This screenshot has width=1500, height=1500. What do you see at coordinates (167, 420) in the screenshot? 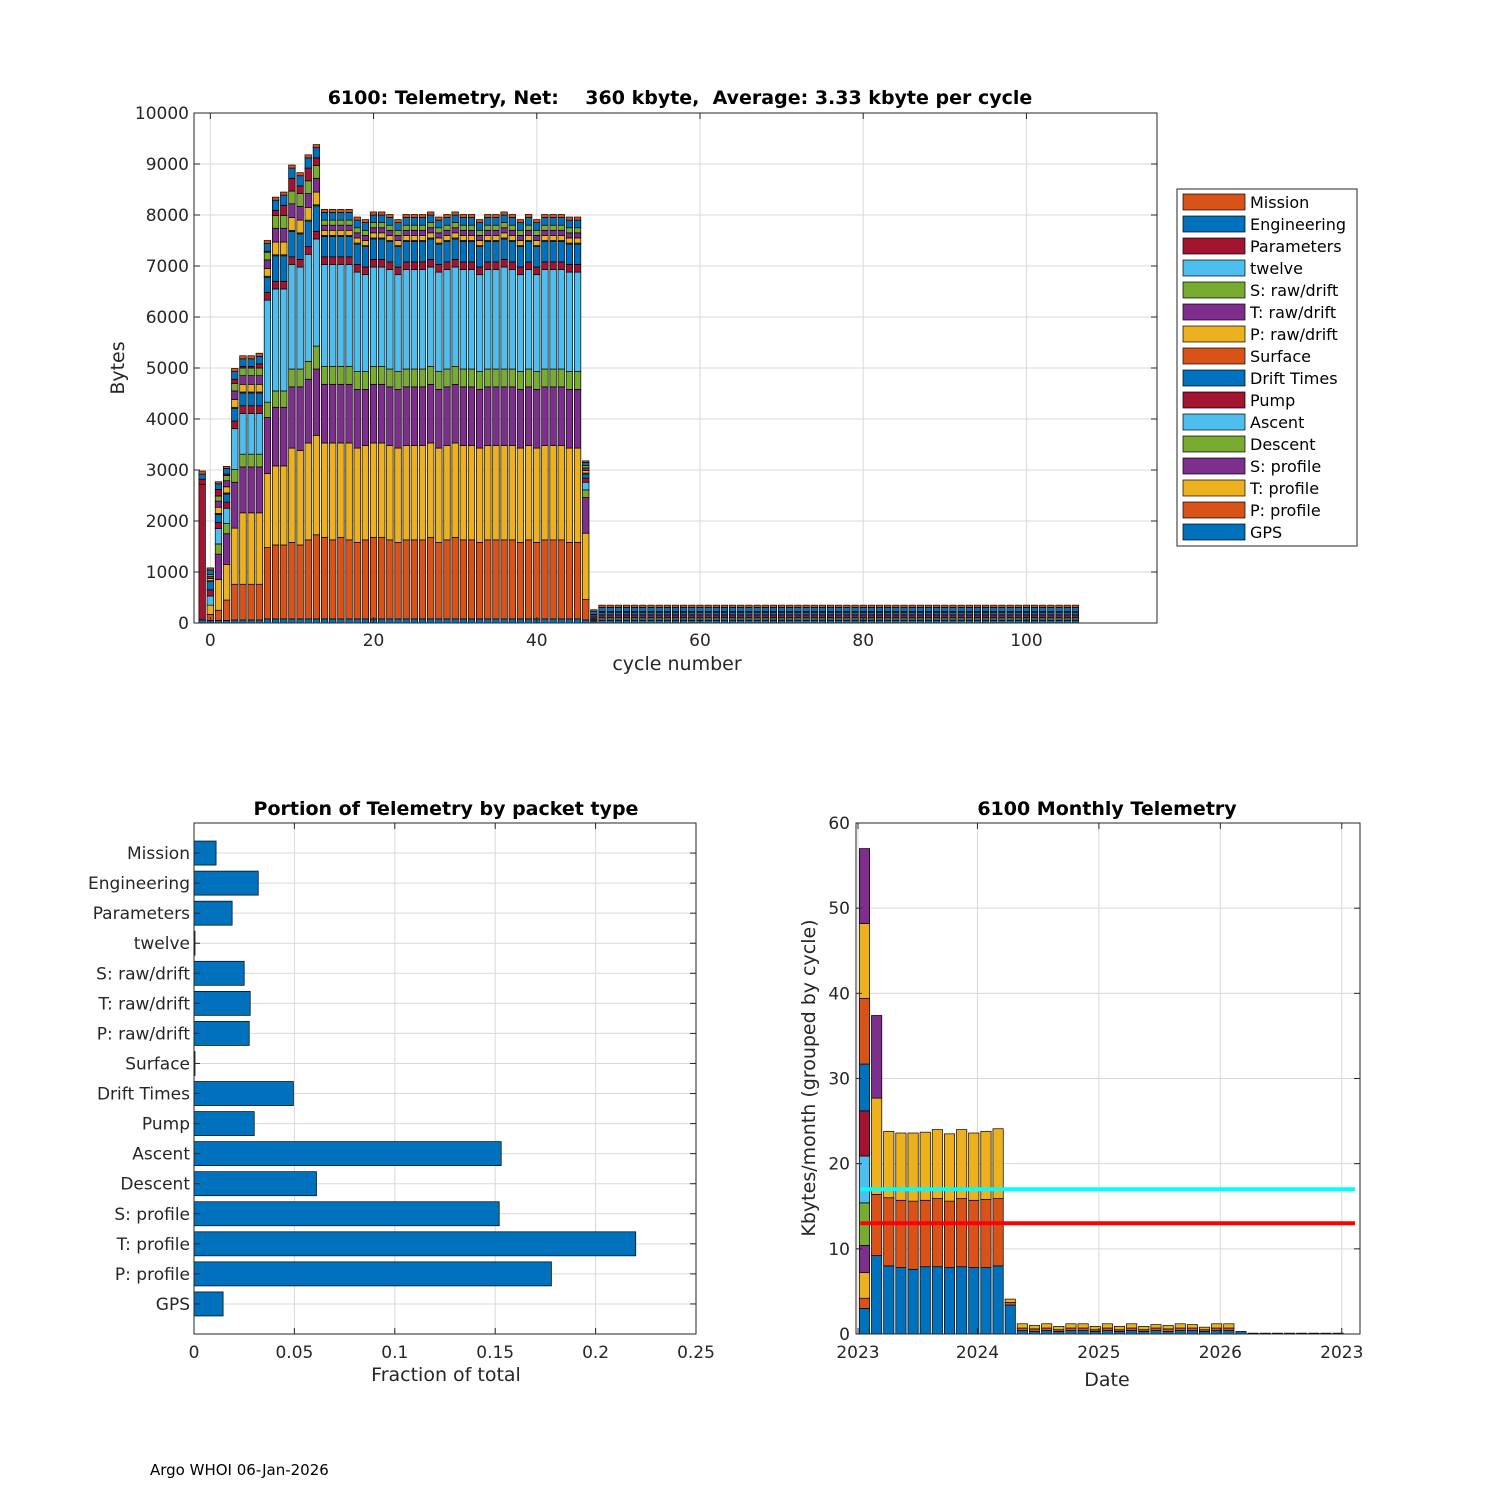
I see `c1-ytick-label: 4000` at bounding box center [167, 420].